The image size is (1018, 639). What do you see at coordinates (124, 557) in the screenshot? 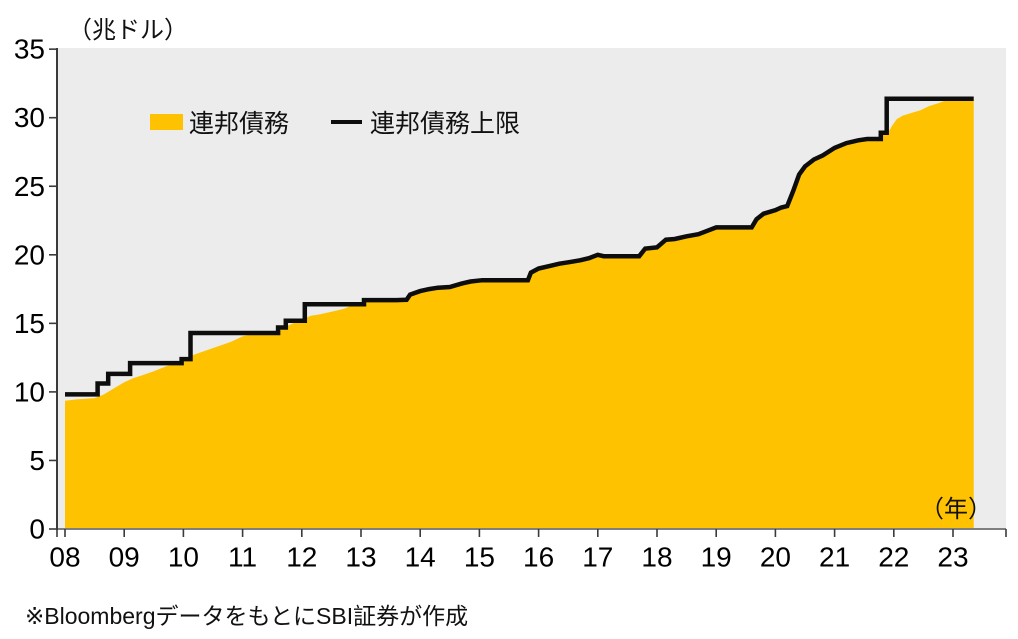
I see `x-tick-label: 09` at bounding box center [124, 557].